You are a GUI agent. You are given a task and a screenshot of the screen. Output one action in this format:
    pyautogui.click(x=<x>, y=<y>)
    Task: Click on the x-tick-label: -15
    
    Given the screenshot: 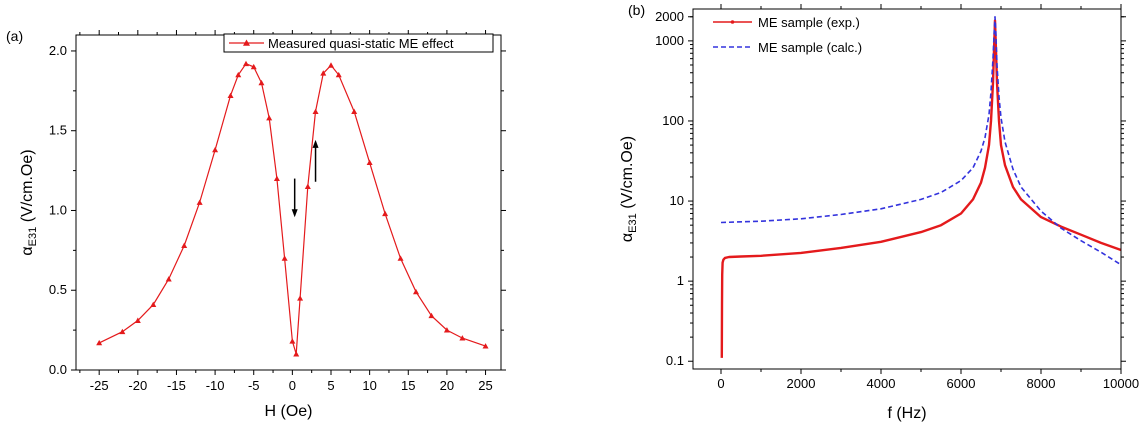 What is the action you would take?
    pyautogui.click(x=176, y=385)
    